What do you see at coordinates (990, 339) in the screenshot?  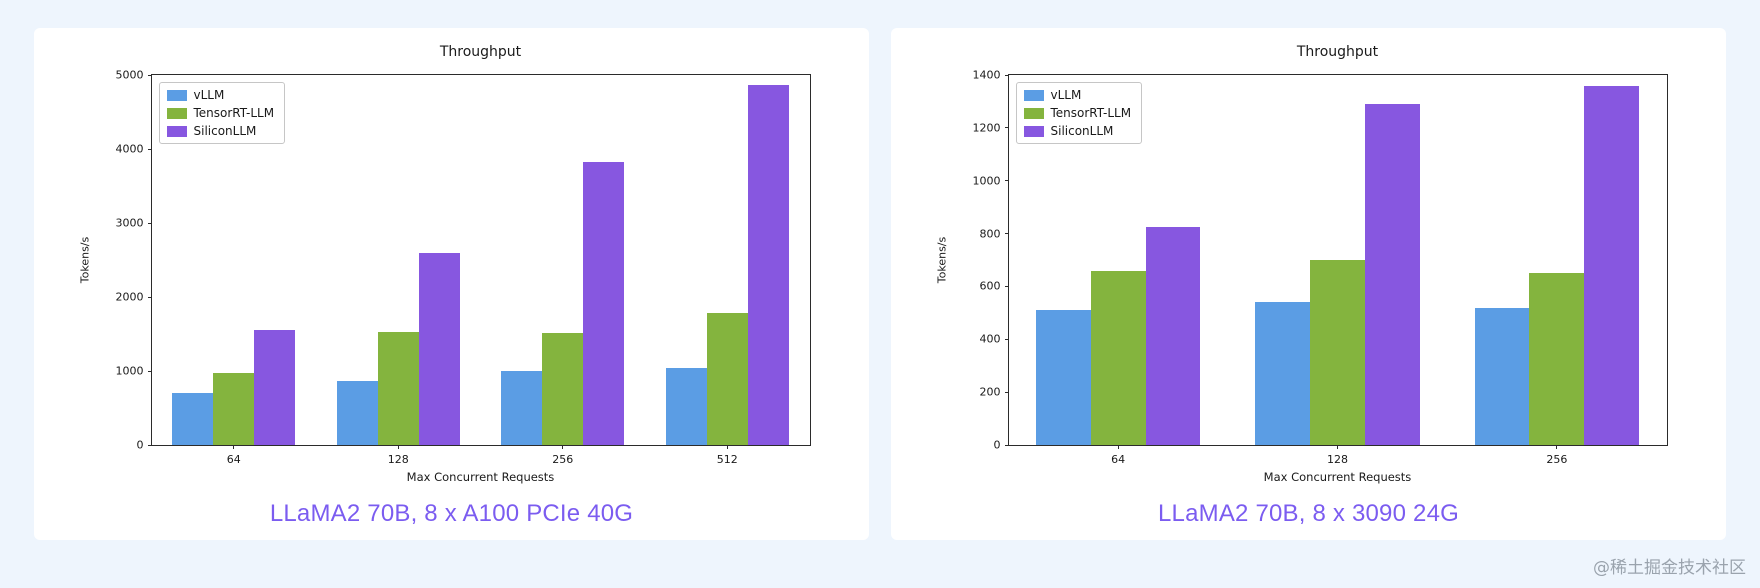 I see `y-tick-label: 400` at bounding box center [990, 339].